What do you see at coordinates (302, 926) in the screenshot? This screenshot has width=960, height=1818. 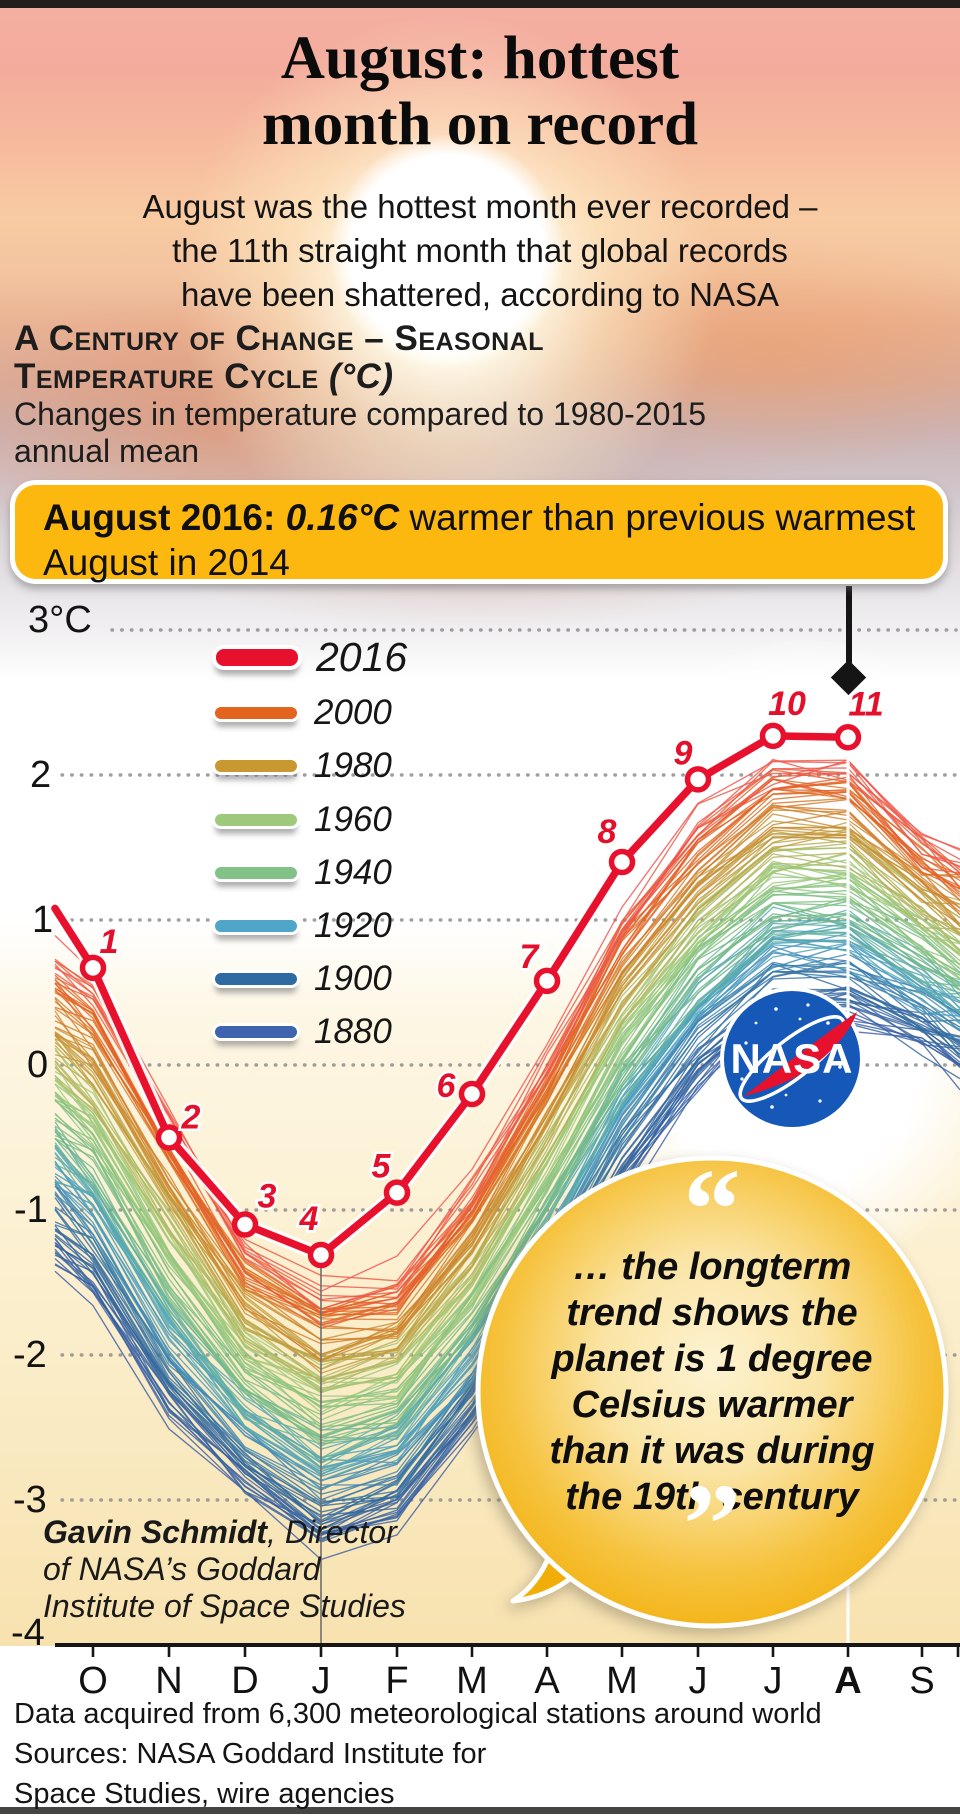 I see `legend-item-1920: 1920` at bounding box center [302, 926].